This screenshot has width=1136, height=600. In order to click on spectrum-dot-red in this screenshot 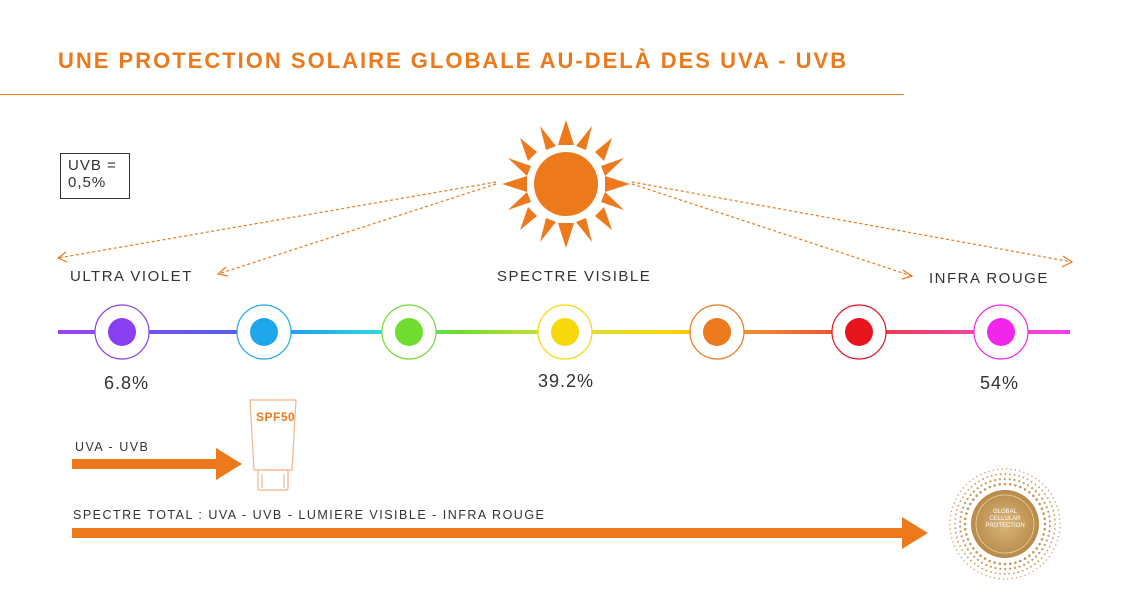, I will do `click(859, 332)`.